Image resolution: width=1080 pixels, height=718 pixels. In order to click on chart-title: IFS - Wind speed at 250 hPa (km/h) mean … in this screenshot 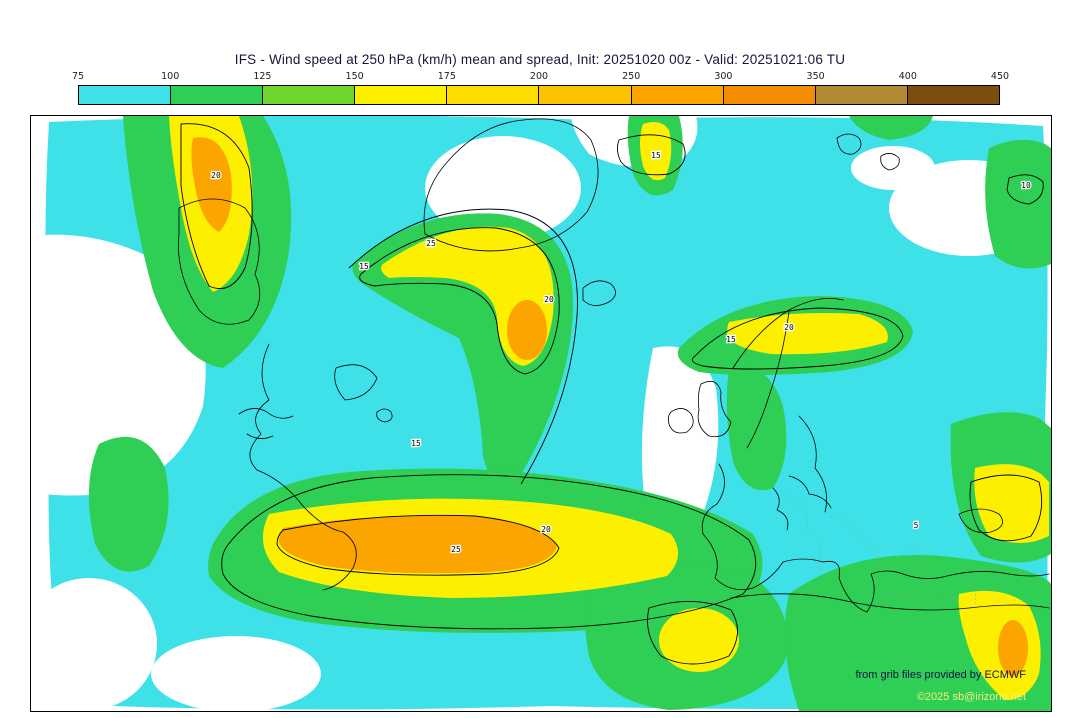, I will do `click(540, 59)`.